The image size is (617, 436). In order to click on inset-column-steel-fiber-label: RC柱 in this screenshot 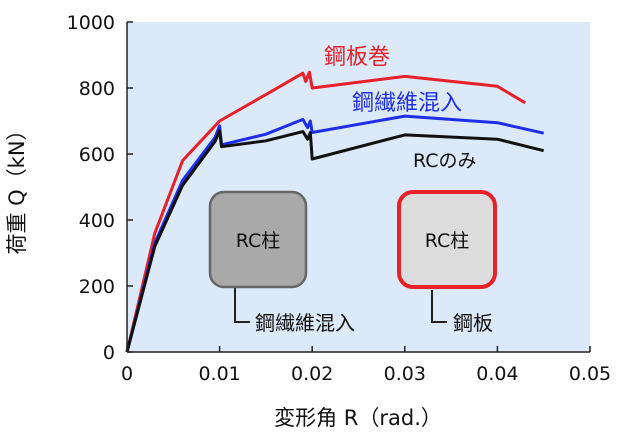, I will do `click(258, 241)`.